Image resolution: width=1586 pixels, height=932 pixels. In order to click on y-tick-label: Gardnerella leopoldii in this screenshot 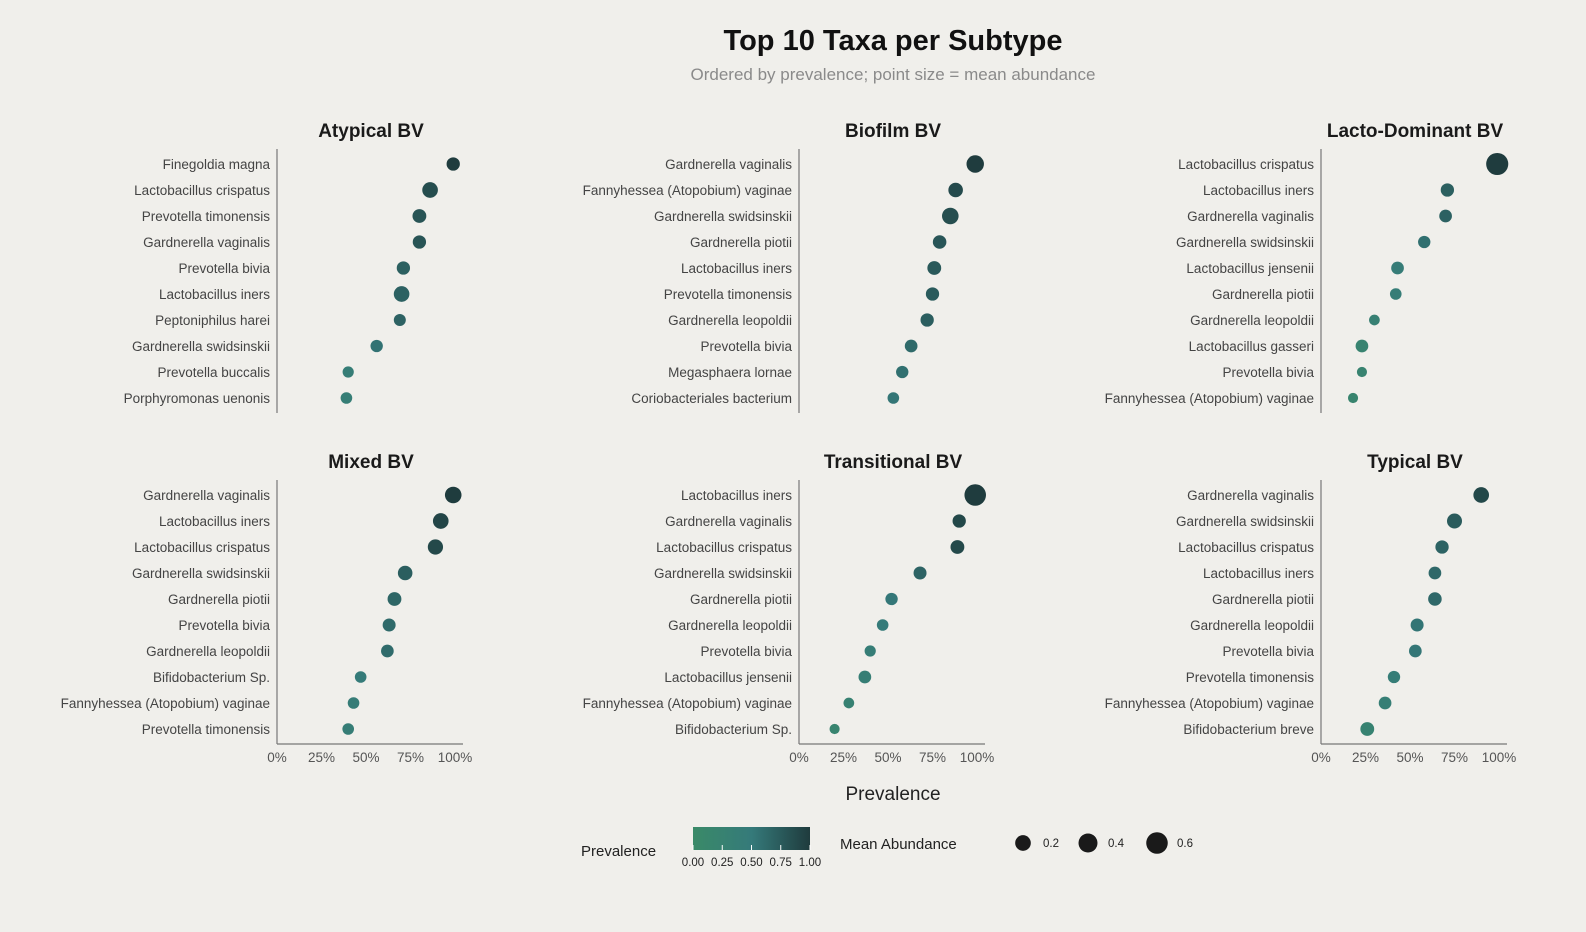, I will do `click(1252, 320)`.